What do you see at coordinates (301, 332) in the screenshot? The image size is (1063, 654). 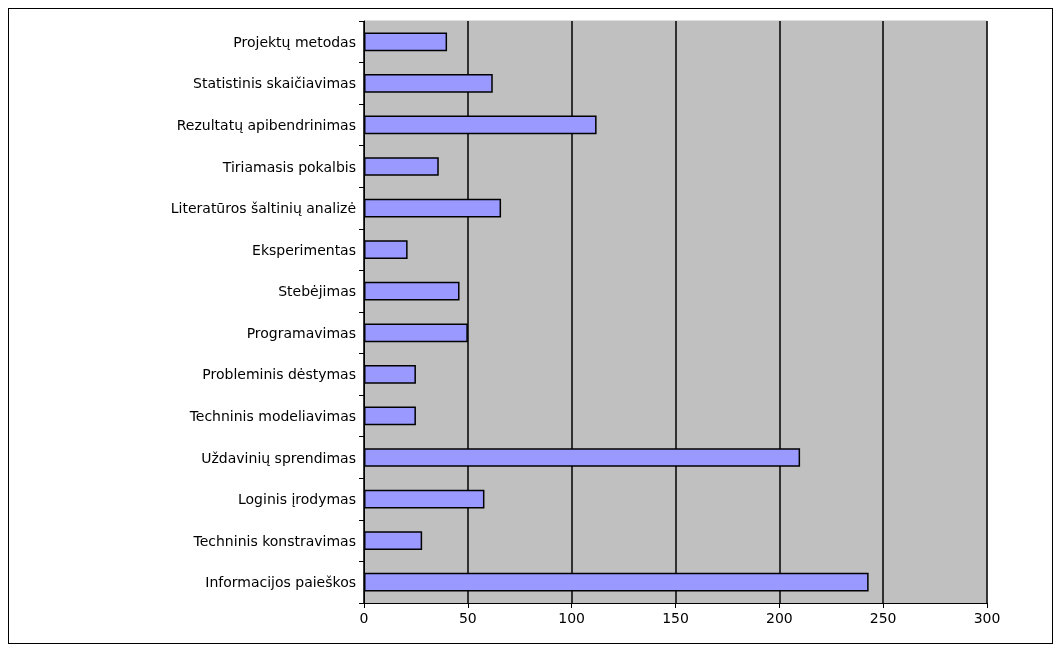 I see `y-tick-label: Programavimas` at bounding box center [301, 332].